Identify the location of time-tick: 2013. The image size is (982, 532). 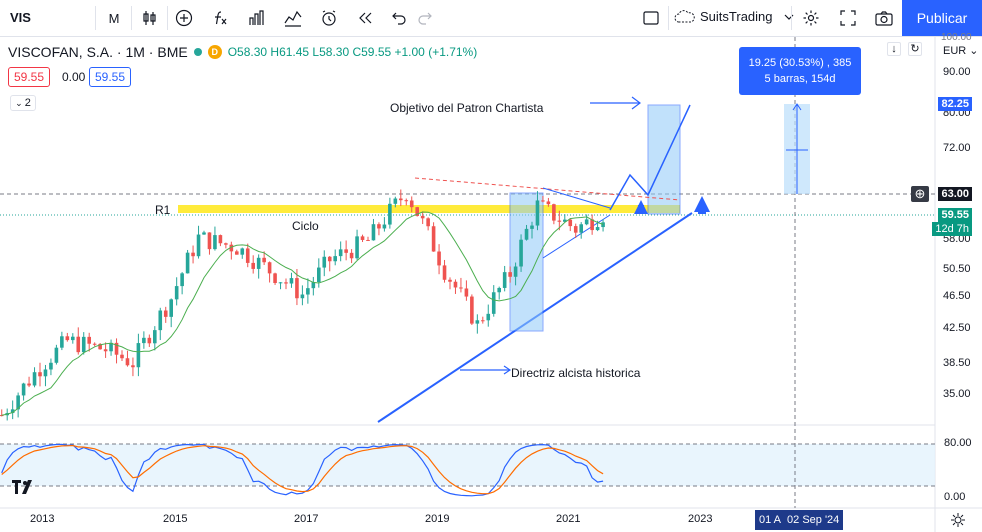
(42, 519).